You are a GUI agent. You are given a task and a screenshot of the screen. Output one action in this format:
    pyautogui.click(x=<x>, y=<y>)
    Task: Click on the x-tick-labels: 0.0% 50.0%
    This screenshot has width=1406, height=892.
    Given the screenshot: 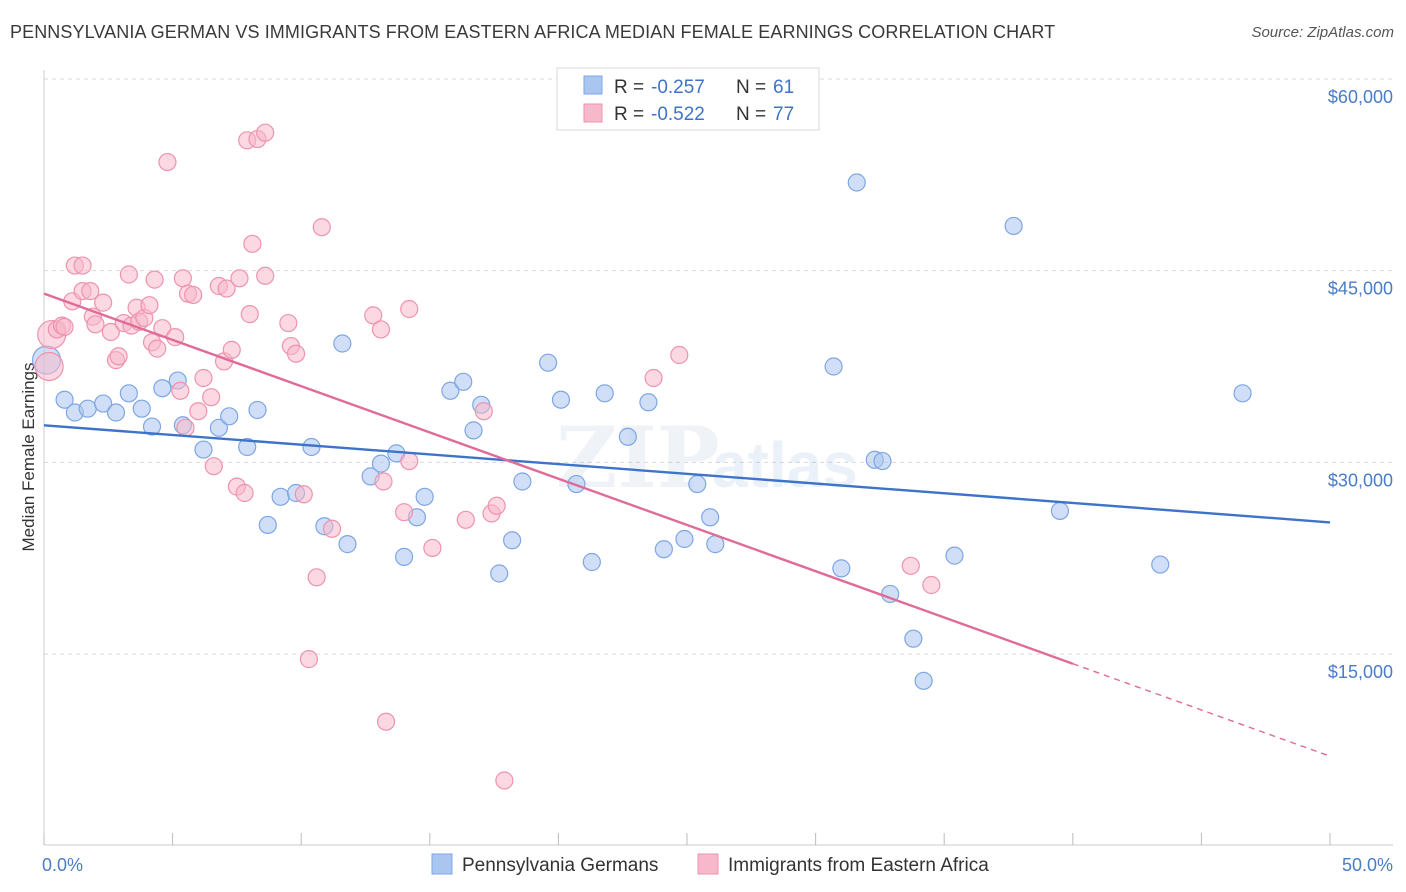 What is the action you would take?
    pyautogui.click(x=717, y=865)
    